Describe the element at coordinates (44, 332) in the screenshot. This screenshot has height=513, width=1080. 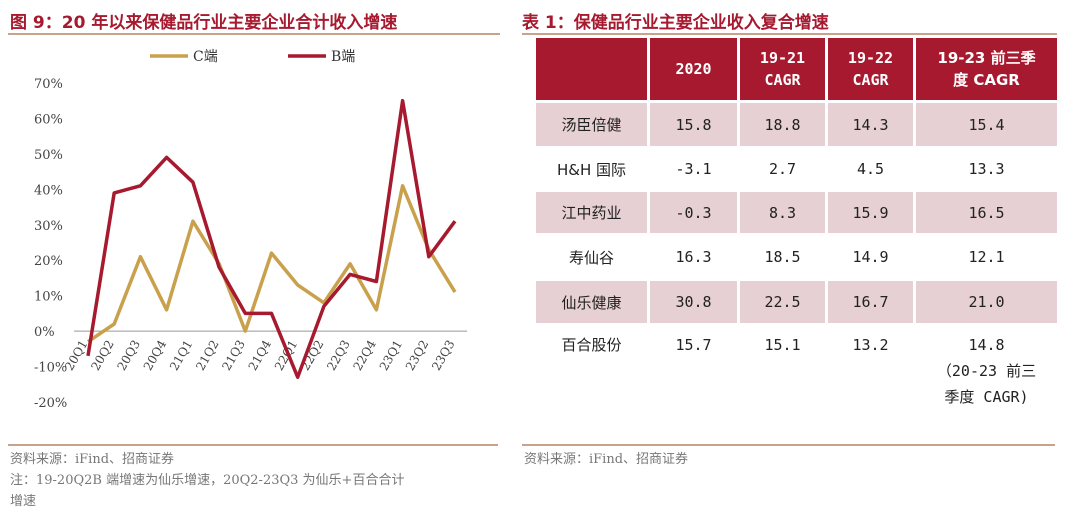
I see `y-tick-label: 0%` at that location.